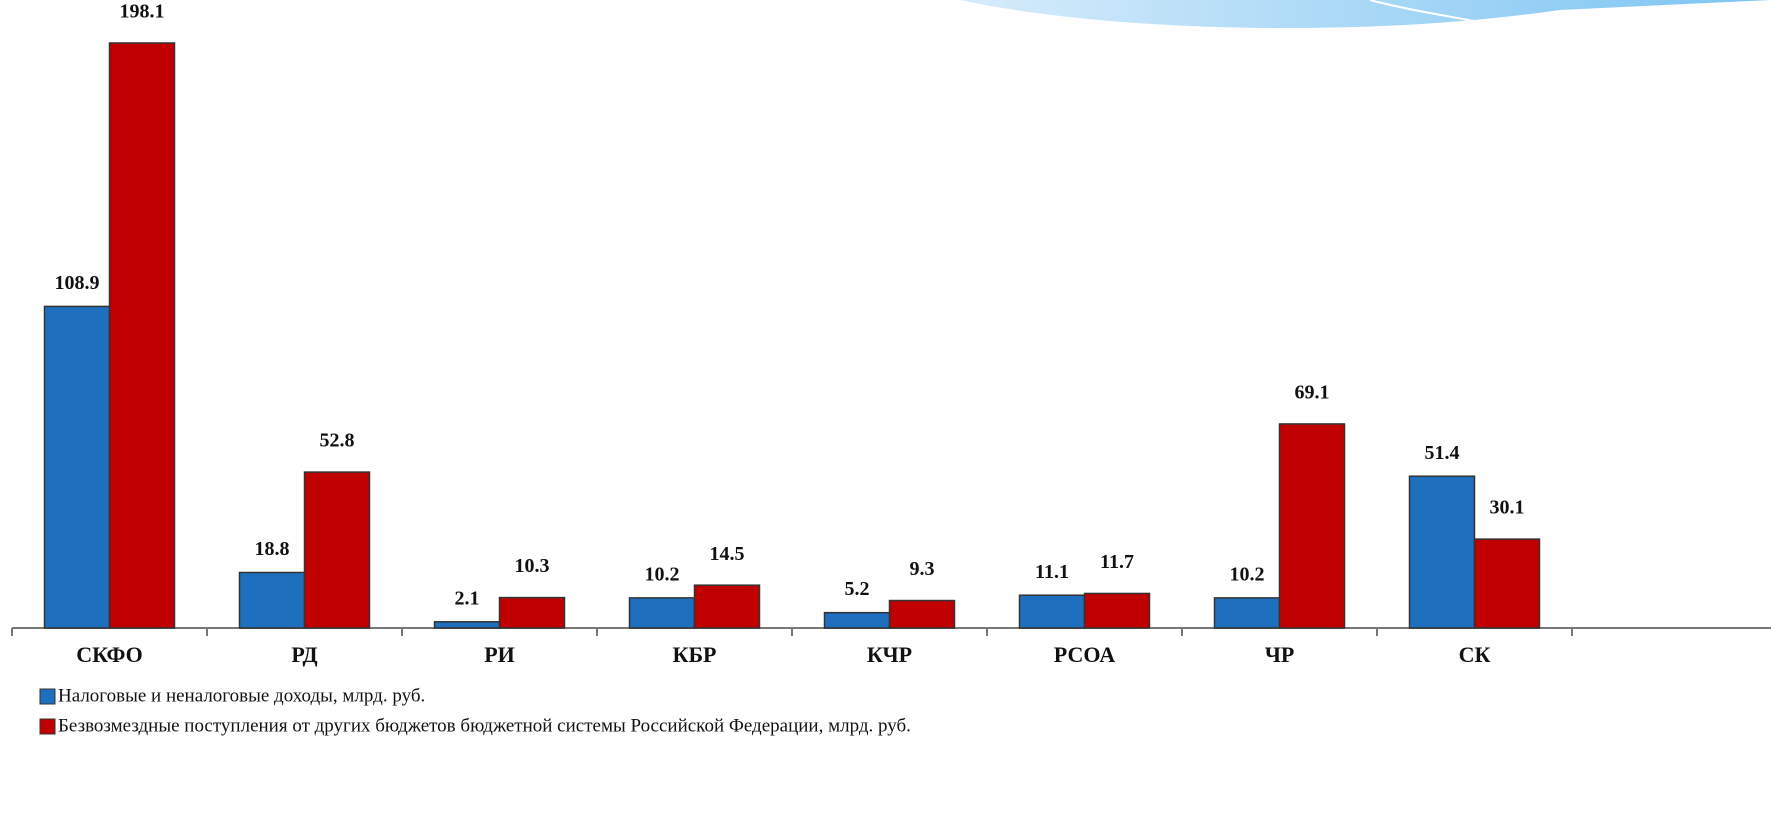 This screenshot has width=1771, height=839. I want to click on value-label: 11.1, so click(1052, 572).